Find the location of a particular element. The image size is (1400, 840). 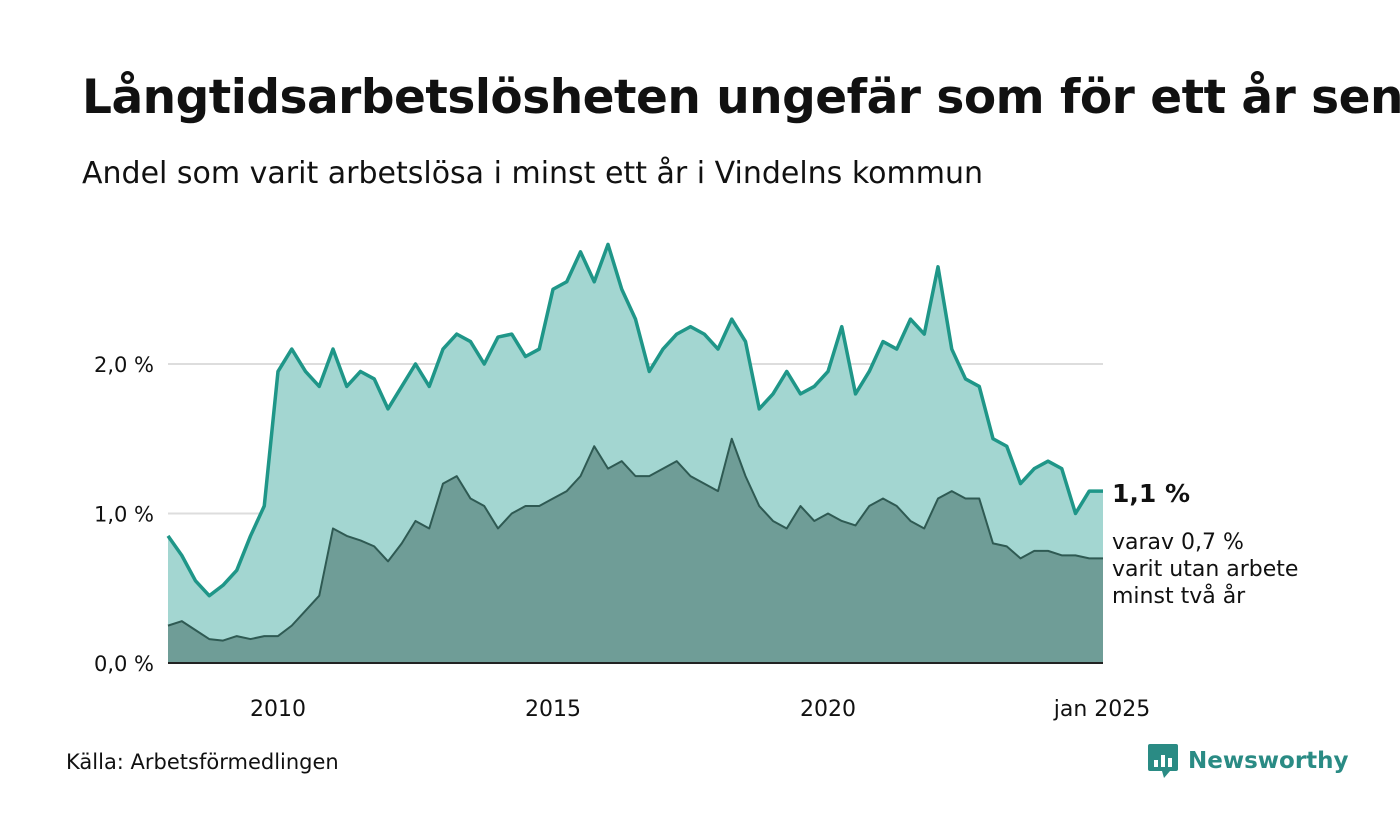

sub-note-line: varit utan arbete is located at coordinates (1205, 569).